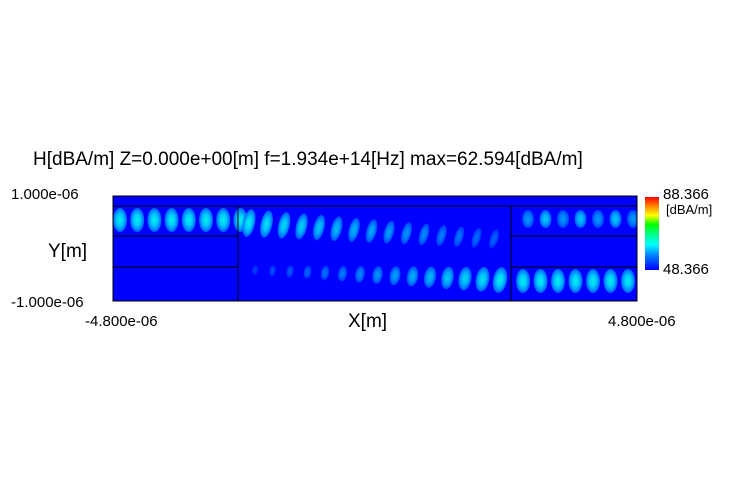 Image resolution: width=750 pixels, height=500 pixels. What do you see at coordinates (368, 321) in the screenshot?
I see `x-axis-label: X[m]` at bounding box center [368, 321].